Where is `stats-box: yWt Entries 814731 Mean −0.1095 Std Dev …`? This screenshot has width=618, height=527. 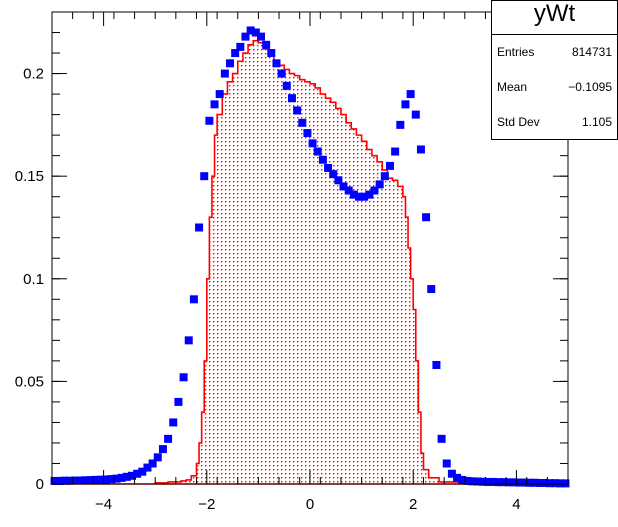
stats-box: yWt Entries 814731 Mean −0.1095 Std Dev … is located at coordinates (554, 70).